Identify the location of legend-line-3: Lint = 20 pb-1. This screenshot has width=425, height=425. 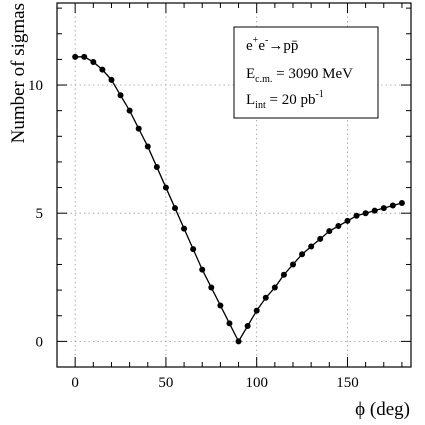
(285, 100).